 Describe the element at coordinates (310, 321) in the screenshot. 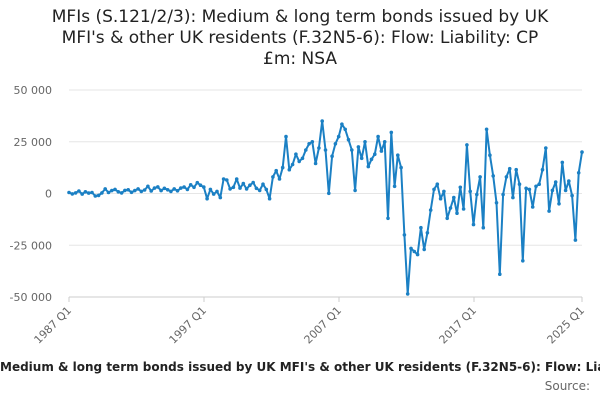

I see `x-axis: 1987 Q1 1997 Q1 2007 Q1 2017 Q1 2025 Q1` at that location.